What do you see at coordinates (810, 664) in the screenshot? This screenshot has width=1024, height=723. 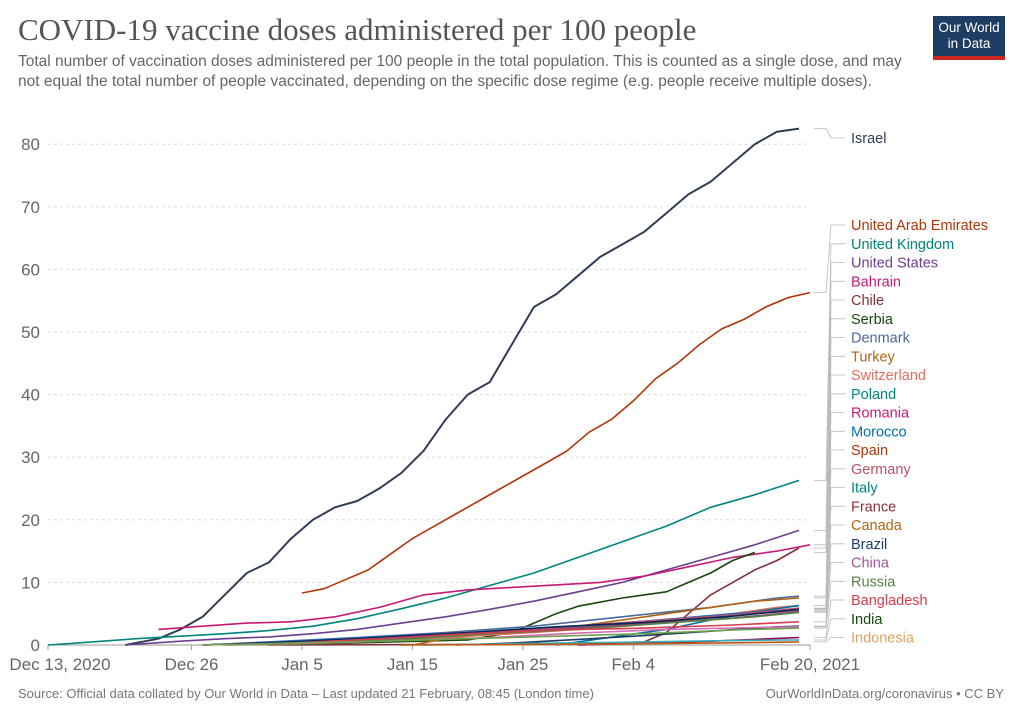 I see `x-tick-label: Feb 20, 2021` at bounding box center [810, 664].